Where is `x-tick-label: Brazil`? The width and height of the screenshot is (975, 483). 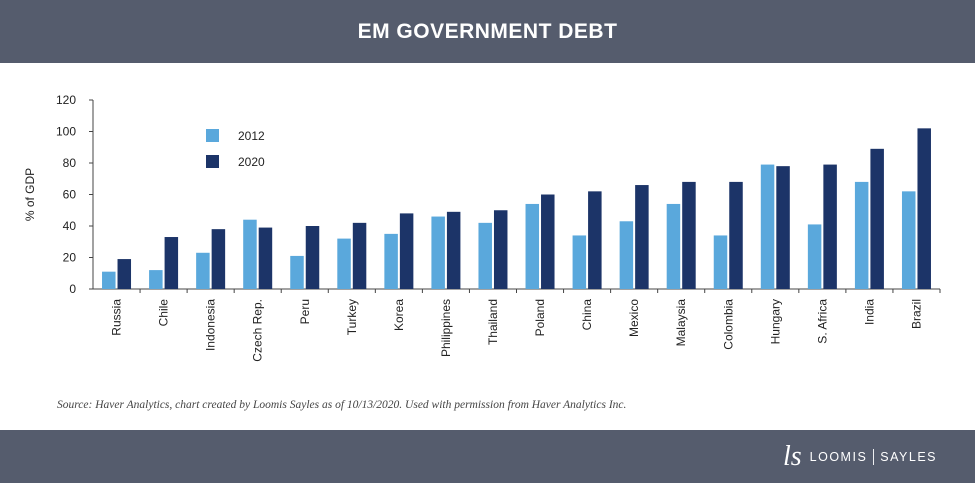
x-tick-label: Brazil is located at coordinates (916, 314).